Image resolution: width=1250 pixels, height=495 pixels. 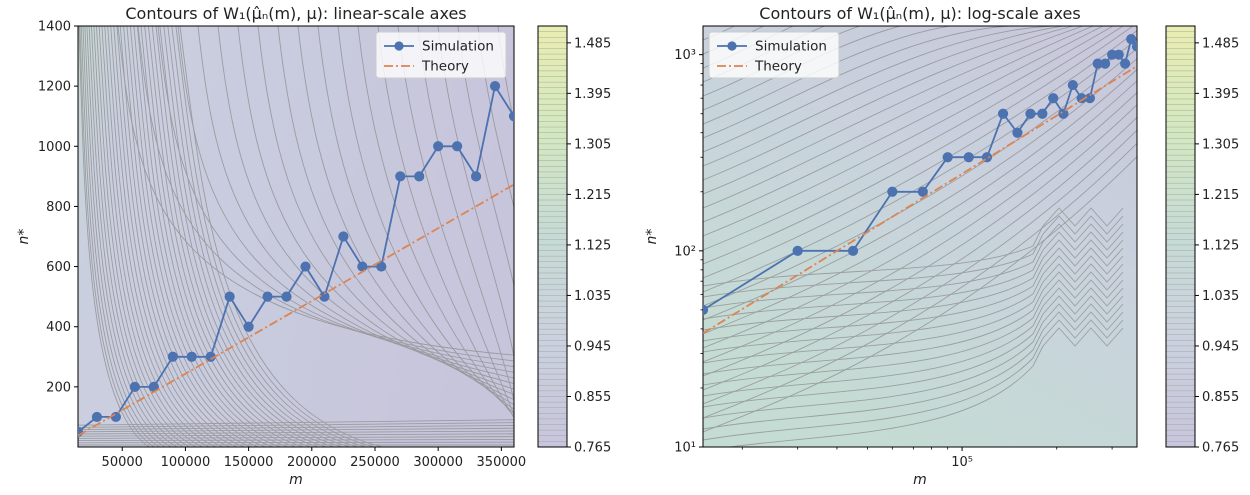 I want to click on x-axis-label: m, so click(x=920, y=480).